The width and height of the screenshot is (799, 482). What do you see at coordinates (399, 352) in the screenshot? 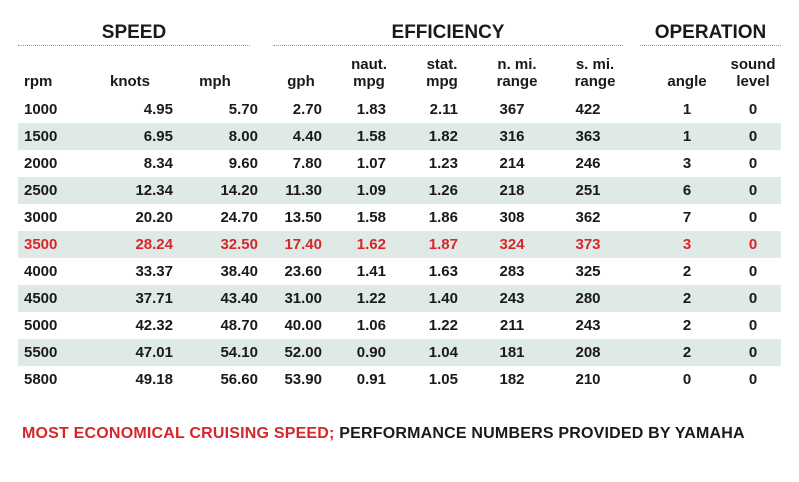
I see `table-row: 5500 47.01 54.10 52.00 0.90 1.04 181 208 2 0` at bounding box center [399, 352].